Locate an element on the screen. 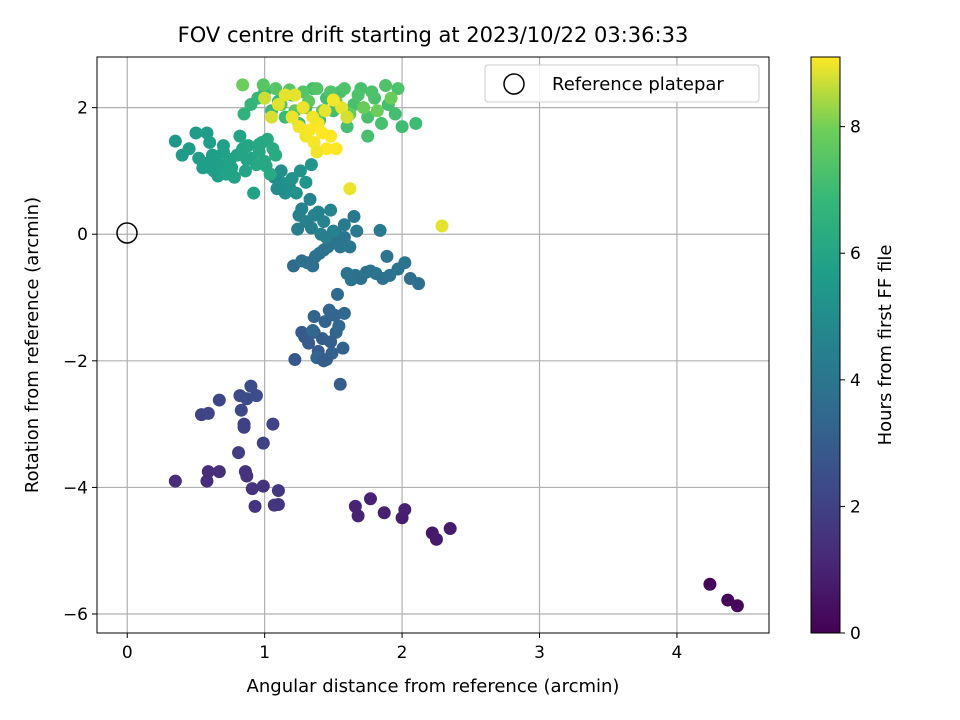  x-axis-label: Angular distance from reference (arcmin) is located at coordinates (433, 686).